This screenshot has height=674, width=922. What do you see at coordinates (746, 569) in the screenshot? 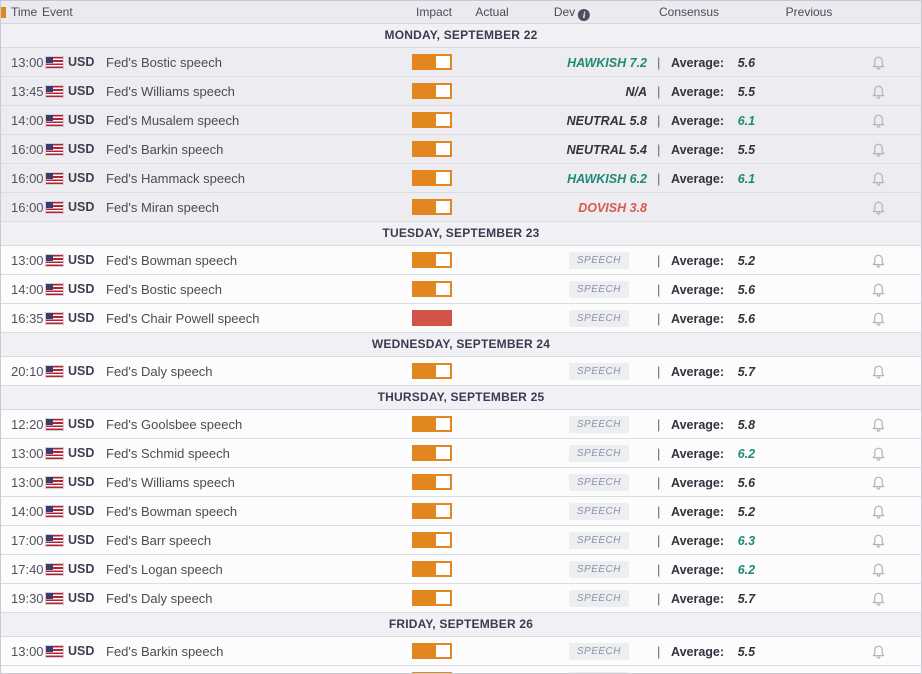
I see `average-value: 6.2` at bounding box center [746, 569].